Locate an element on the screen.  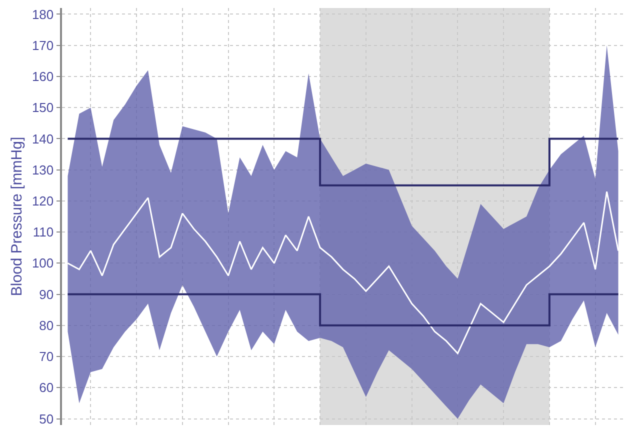
y-tick-label: 50 is located at coordinates (46, 418).